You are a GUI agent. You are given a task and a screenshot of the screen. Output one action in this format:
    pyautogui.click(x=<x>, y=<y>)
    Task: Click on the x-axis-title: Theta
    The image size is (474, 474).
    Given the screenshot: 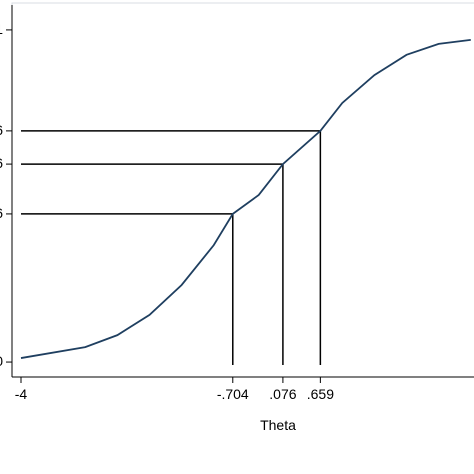 What is the action you would take?
    pyautogui.click(x=278, y=425)
    